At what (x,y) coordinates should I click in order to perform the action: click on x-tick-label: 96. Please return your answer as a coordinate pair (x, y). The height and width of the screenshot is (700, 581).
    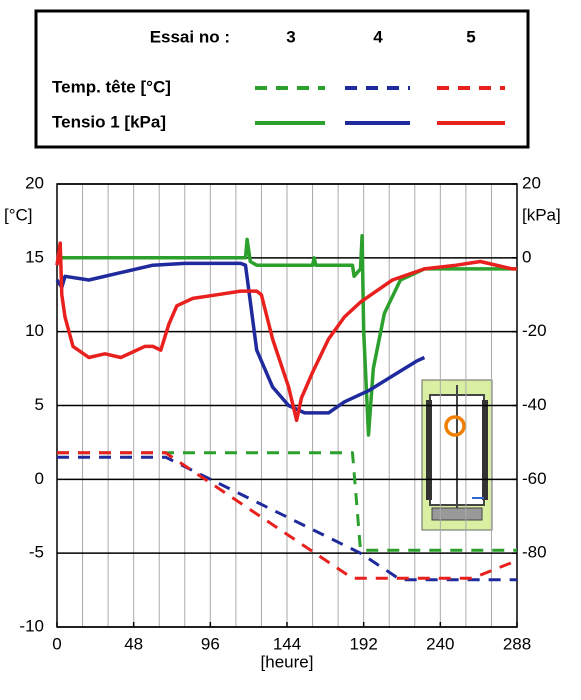
    Looking at the image, I should click on (210, 643).